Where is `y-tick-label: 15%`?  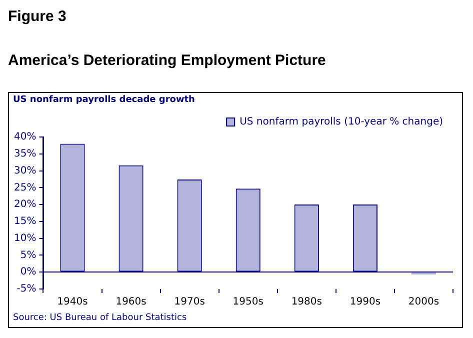 y-tick-label: 15% is located at coordinates (25, 222).